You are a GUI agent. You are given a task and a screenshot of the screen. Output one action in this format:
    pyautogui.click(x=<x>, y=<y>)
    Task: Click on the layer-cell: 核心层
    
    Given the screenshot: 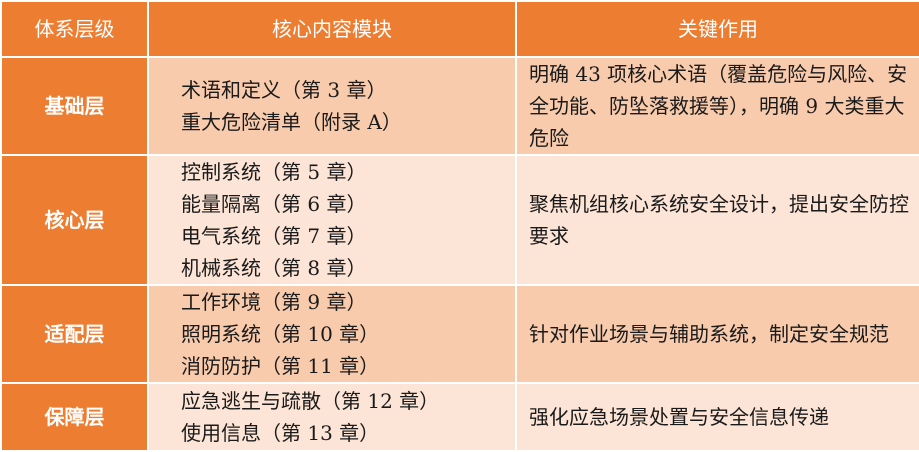 What is the action you would take?
    pyautogui.click(x=74, y=220)
    